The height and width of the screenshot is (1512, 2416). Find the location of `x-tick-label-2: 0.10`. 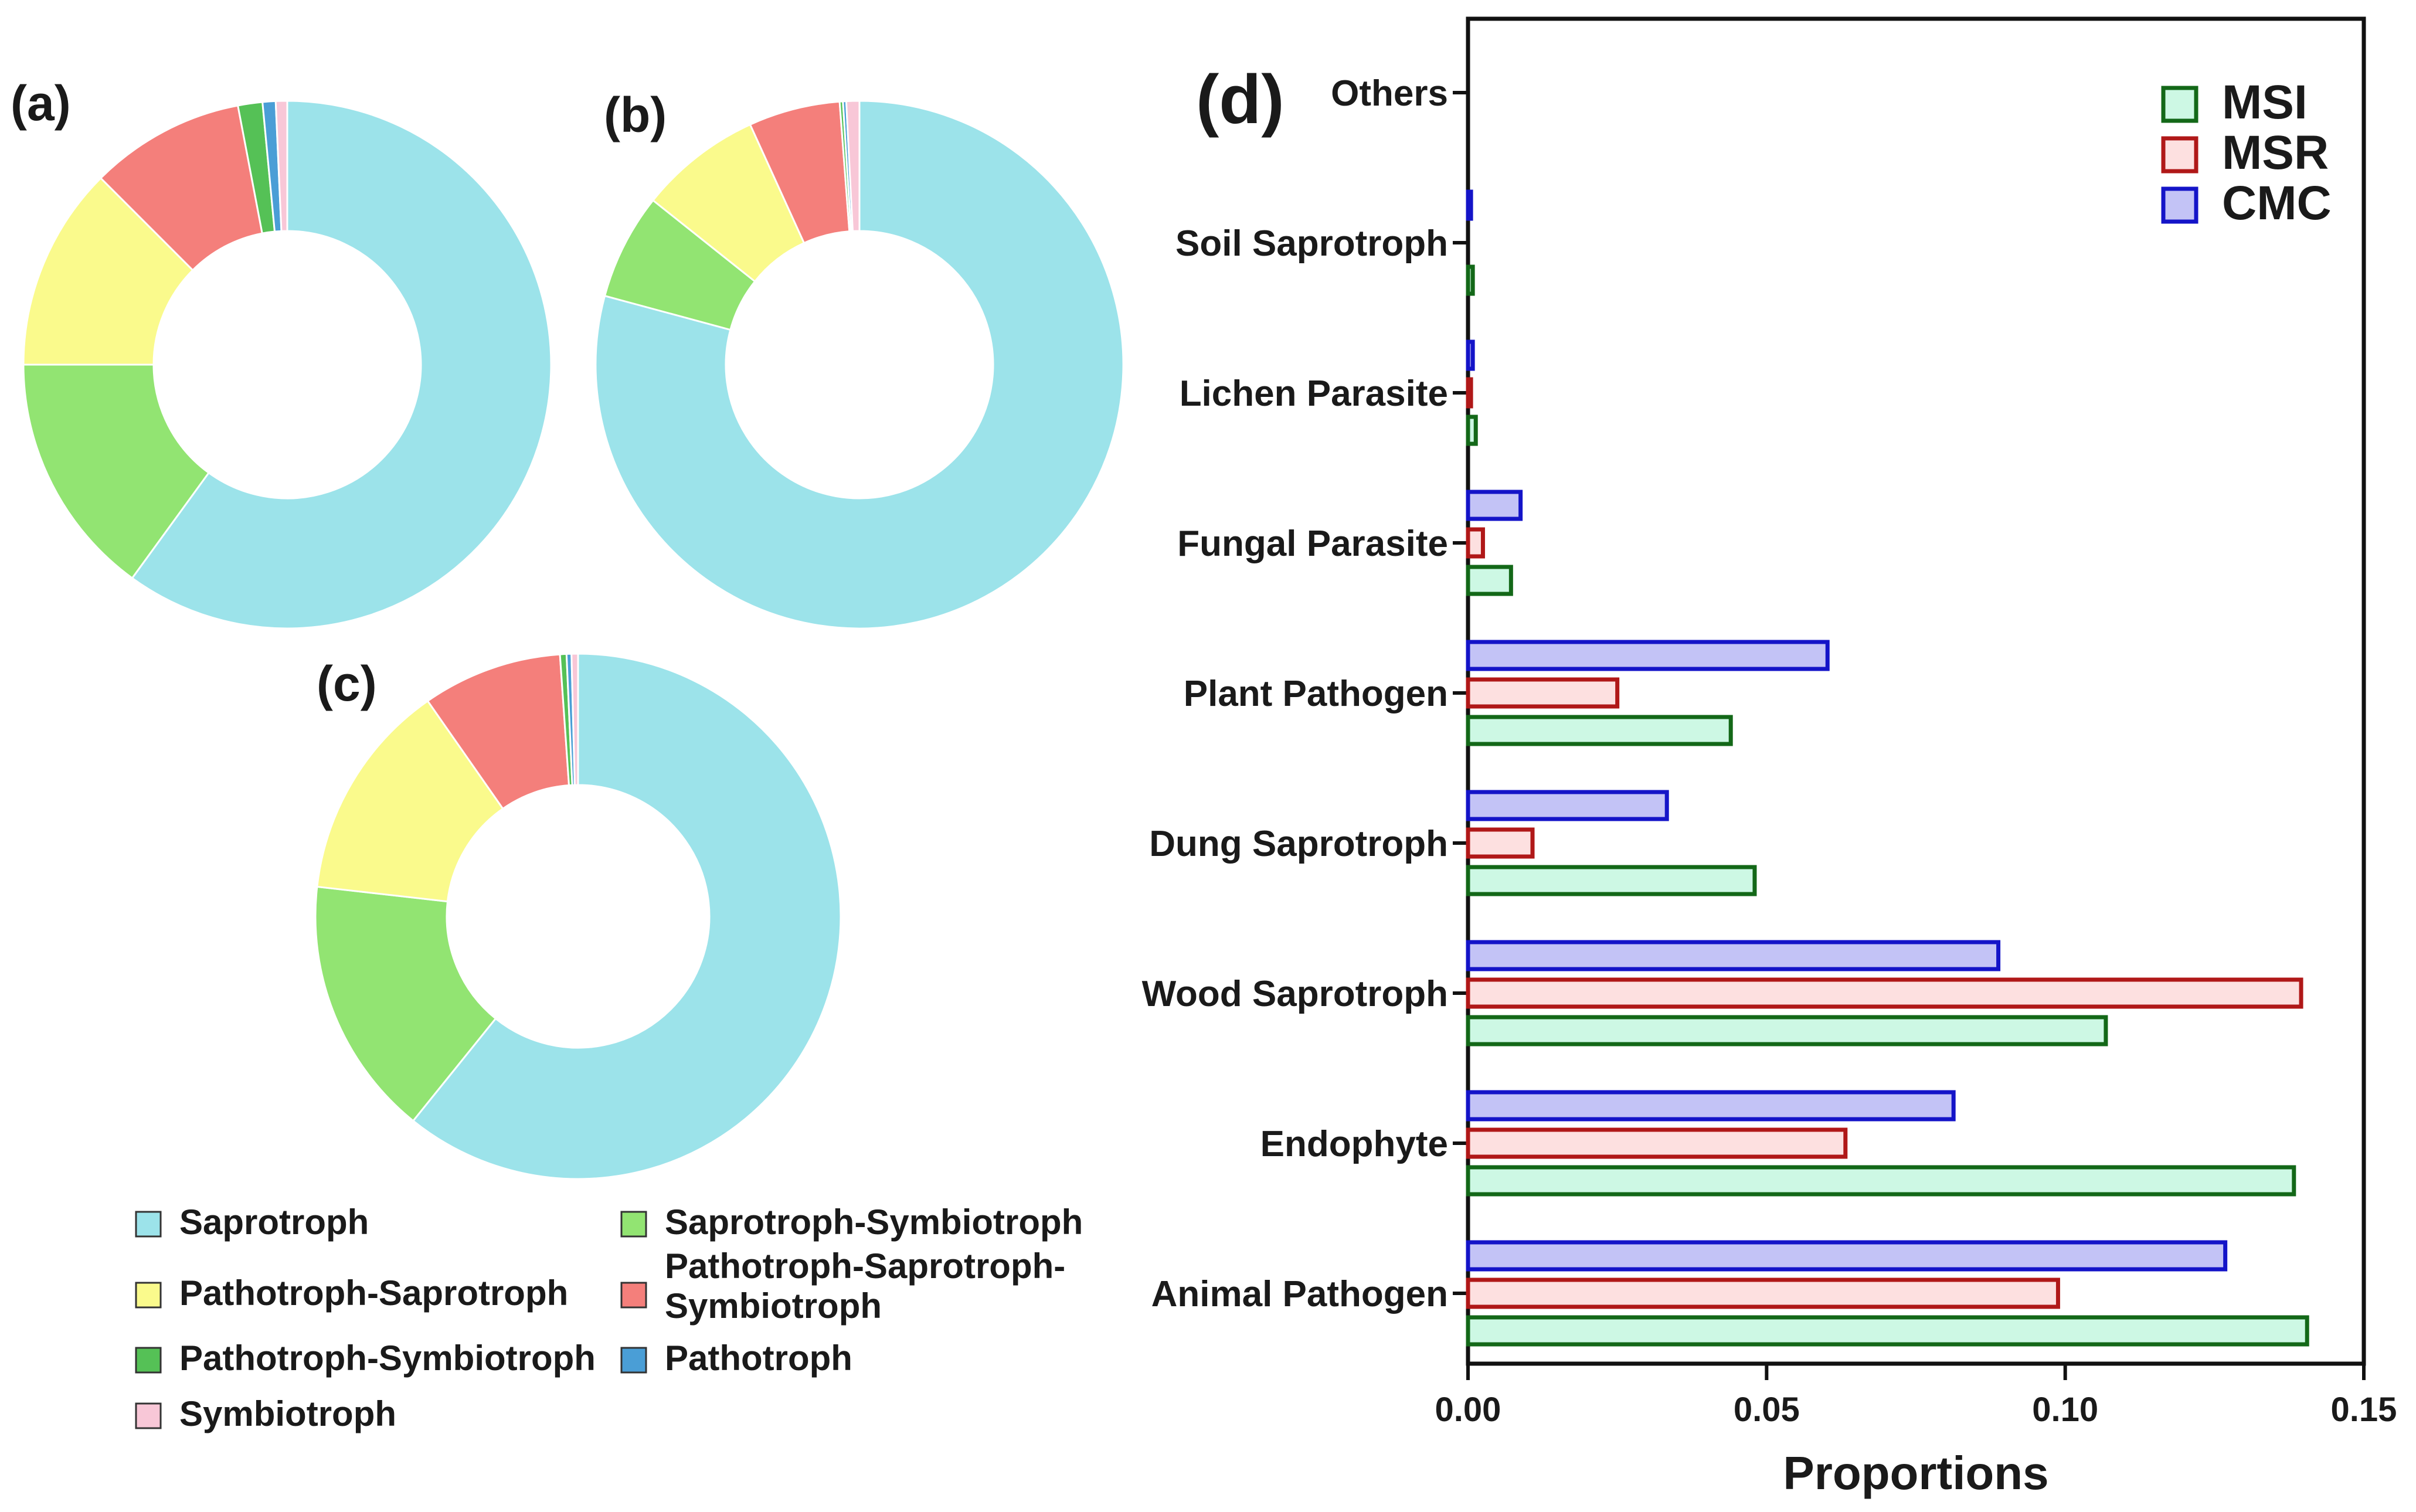

x-tick-label-2: 0.10 is located at coordinates (2065, 1410).